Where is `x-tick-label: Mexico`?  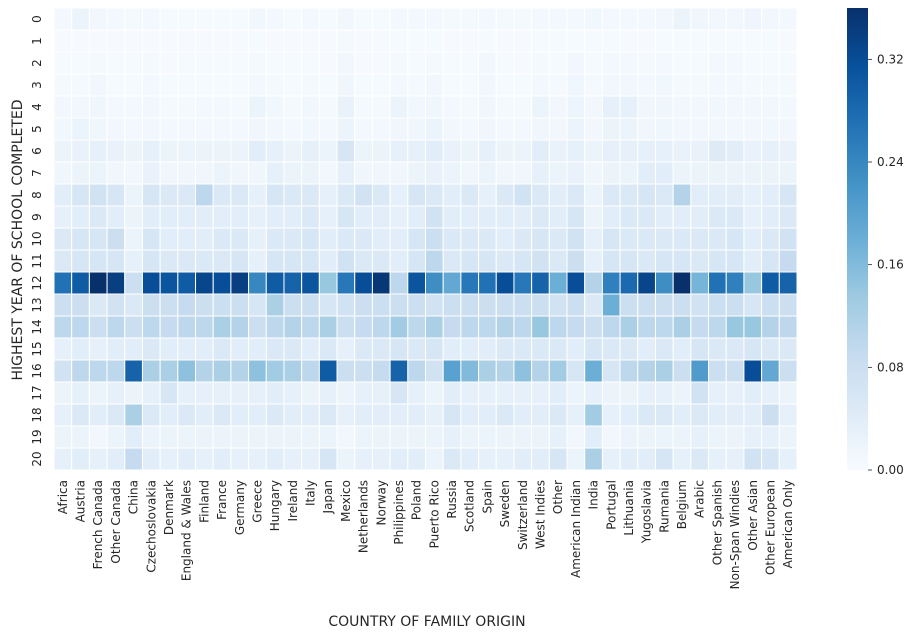 x-tick-label: Mexico is located at coordinates (346, 501).